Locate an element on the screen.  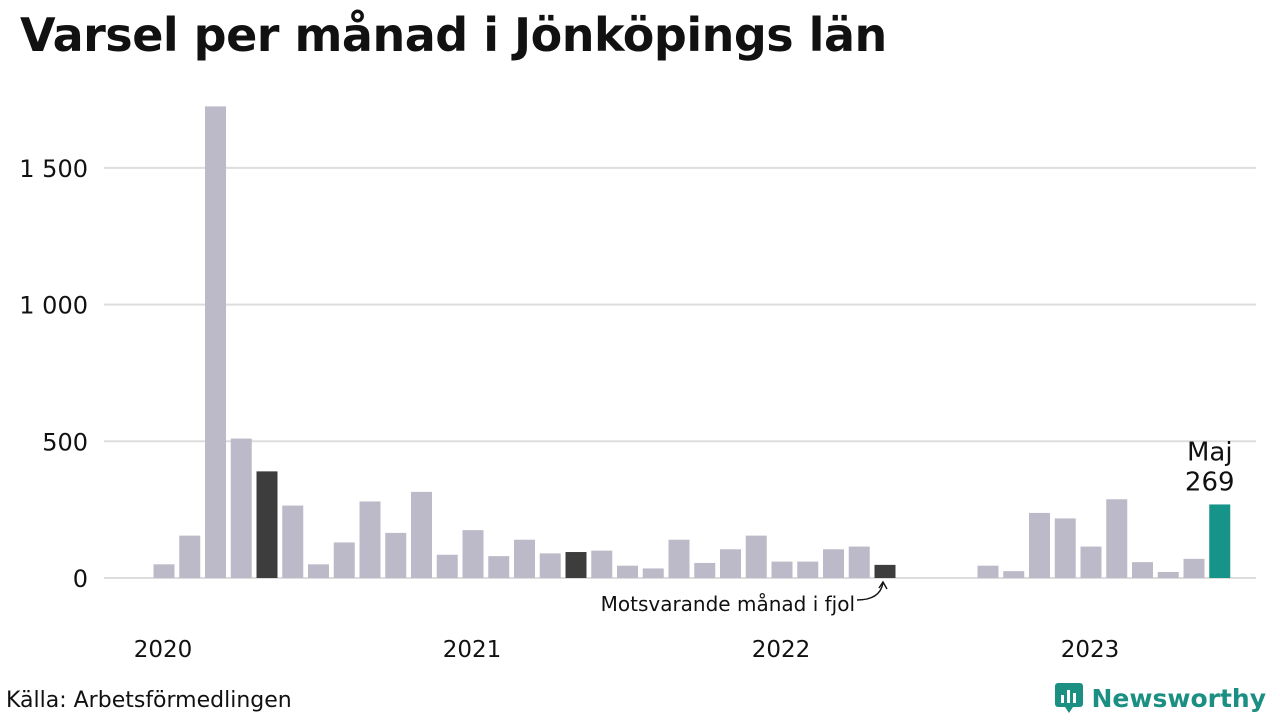
x-tick-label: 2022 is located at coordinates (781, 650).